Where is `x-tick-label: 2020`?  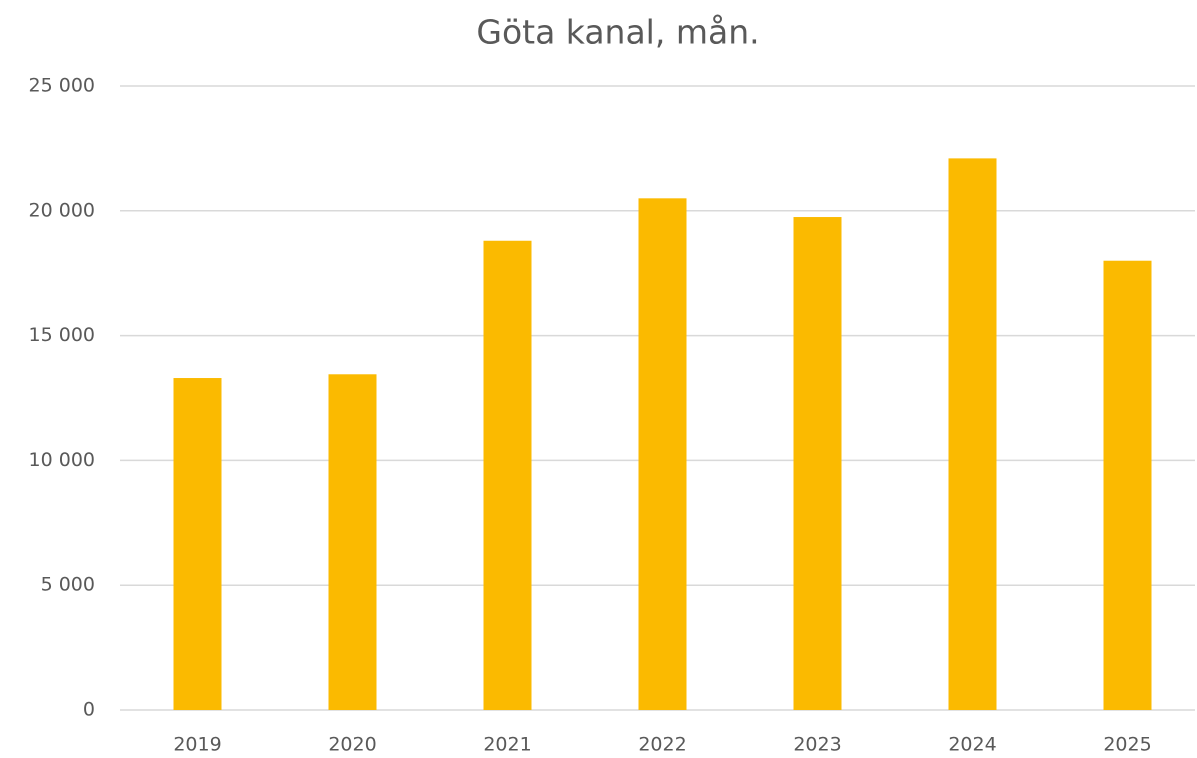
x-tick-label: 2020 is located at coordinates (352, 745).